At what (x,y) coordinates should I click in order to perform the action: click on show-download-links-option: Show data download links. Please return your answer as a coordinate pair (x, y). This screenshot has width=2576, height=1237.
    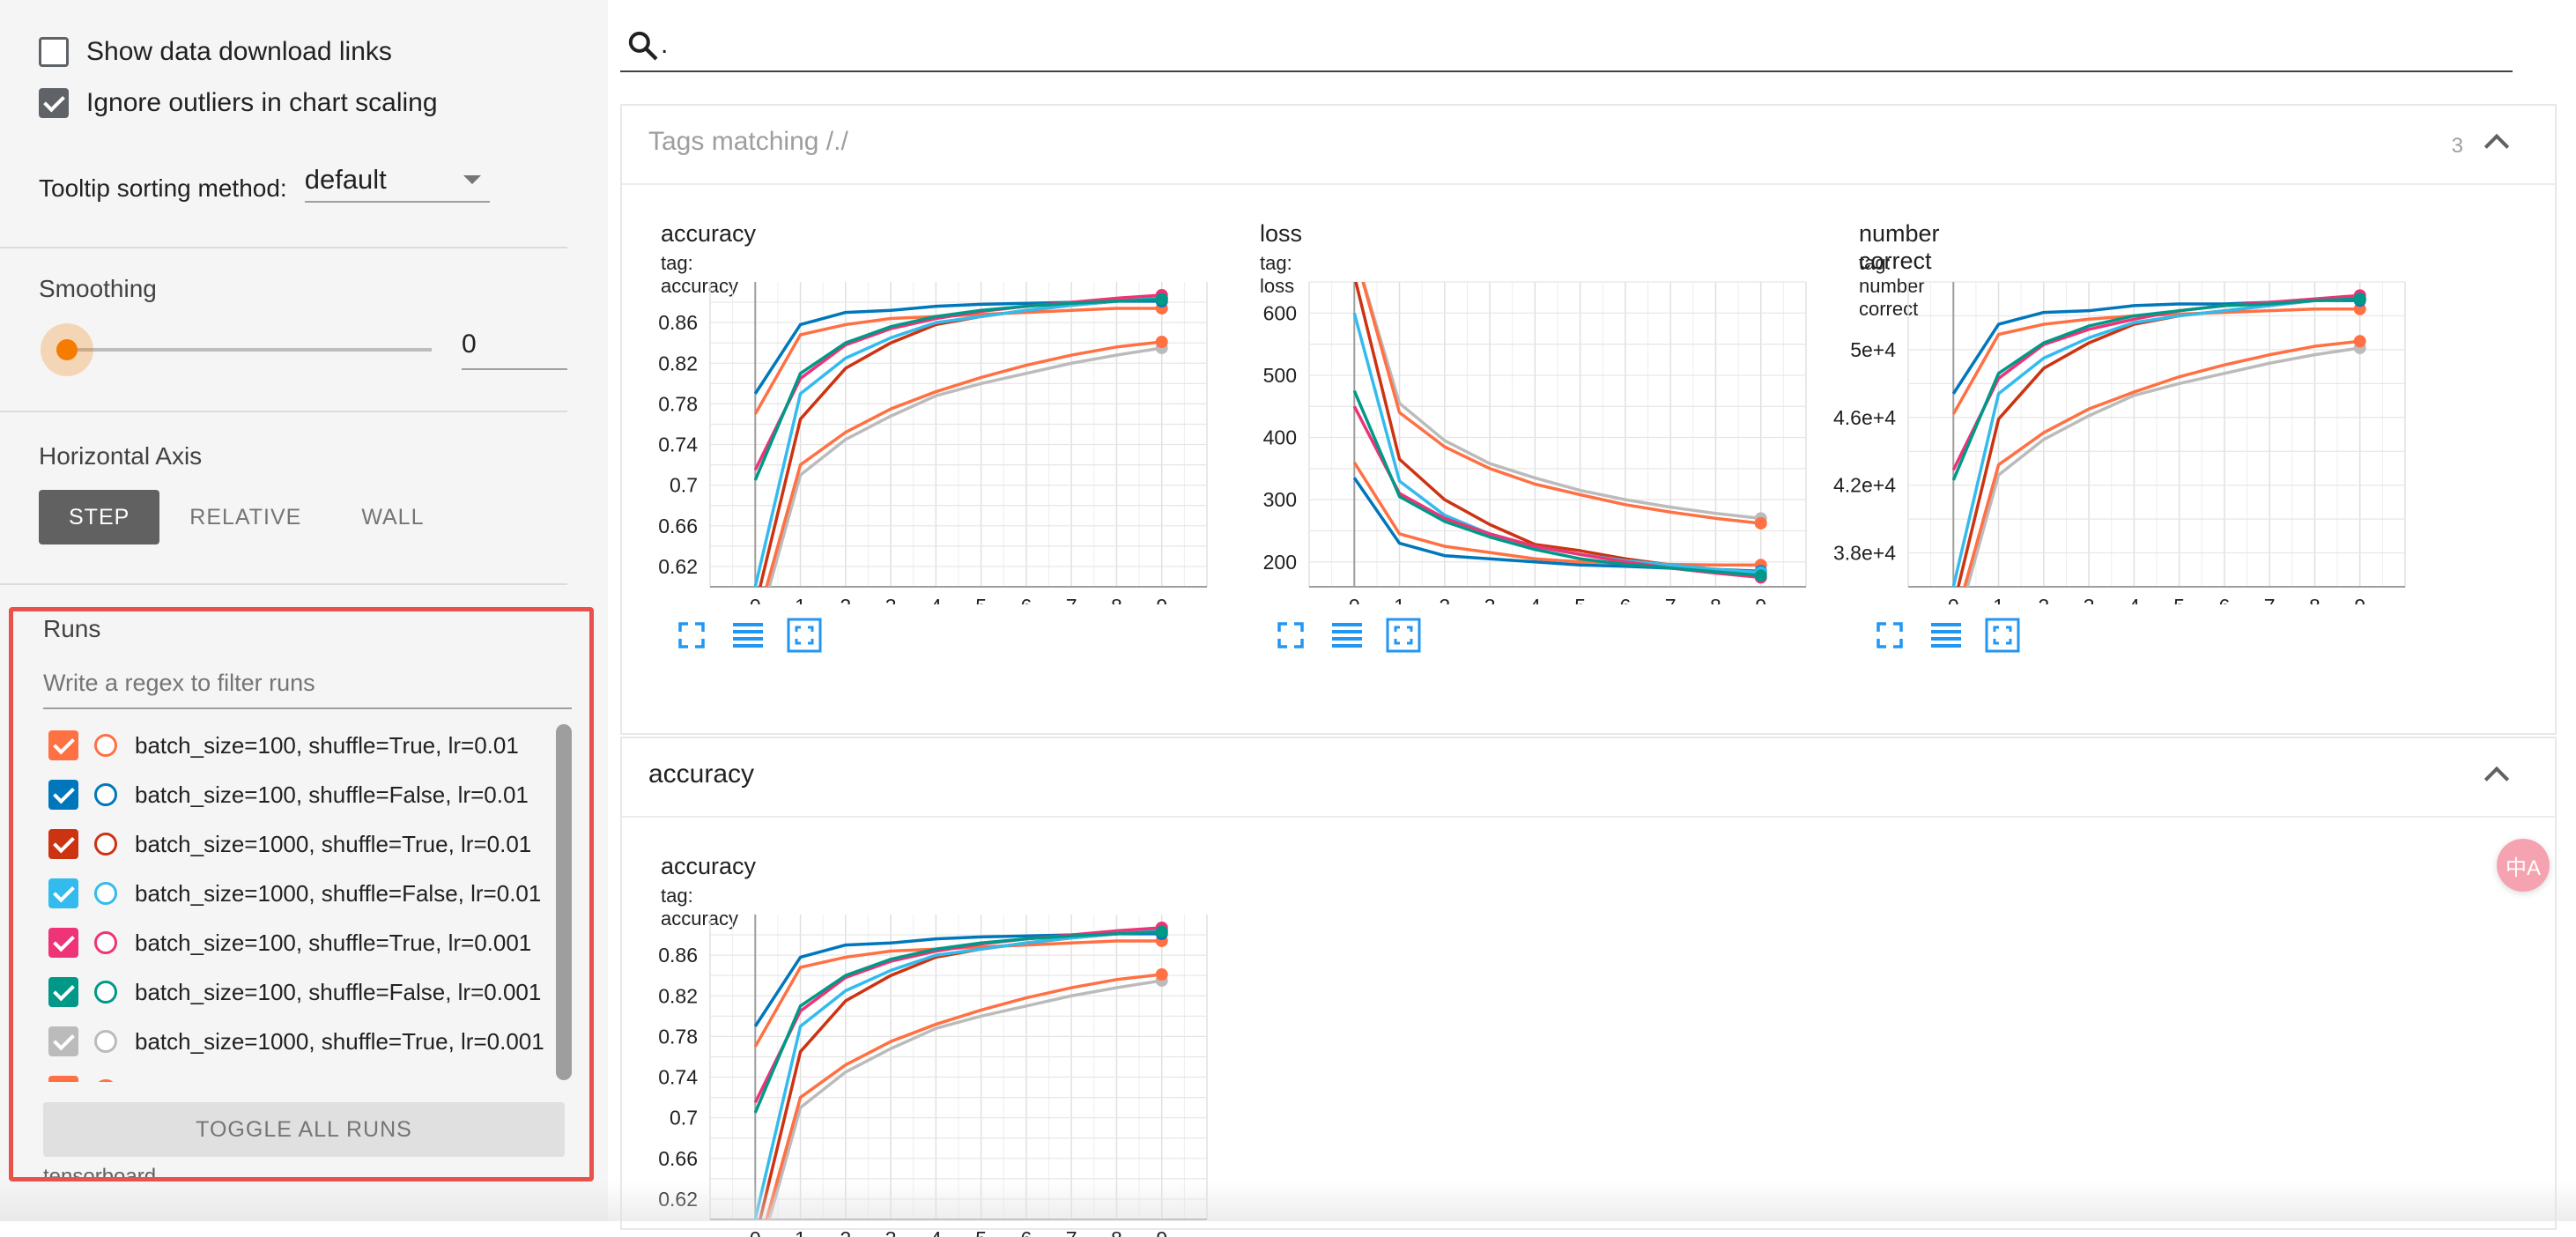
    Looking at the image, I should click on (216, 52).